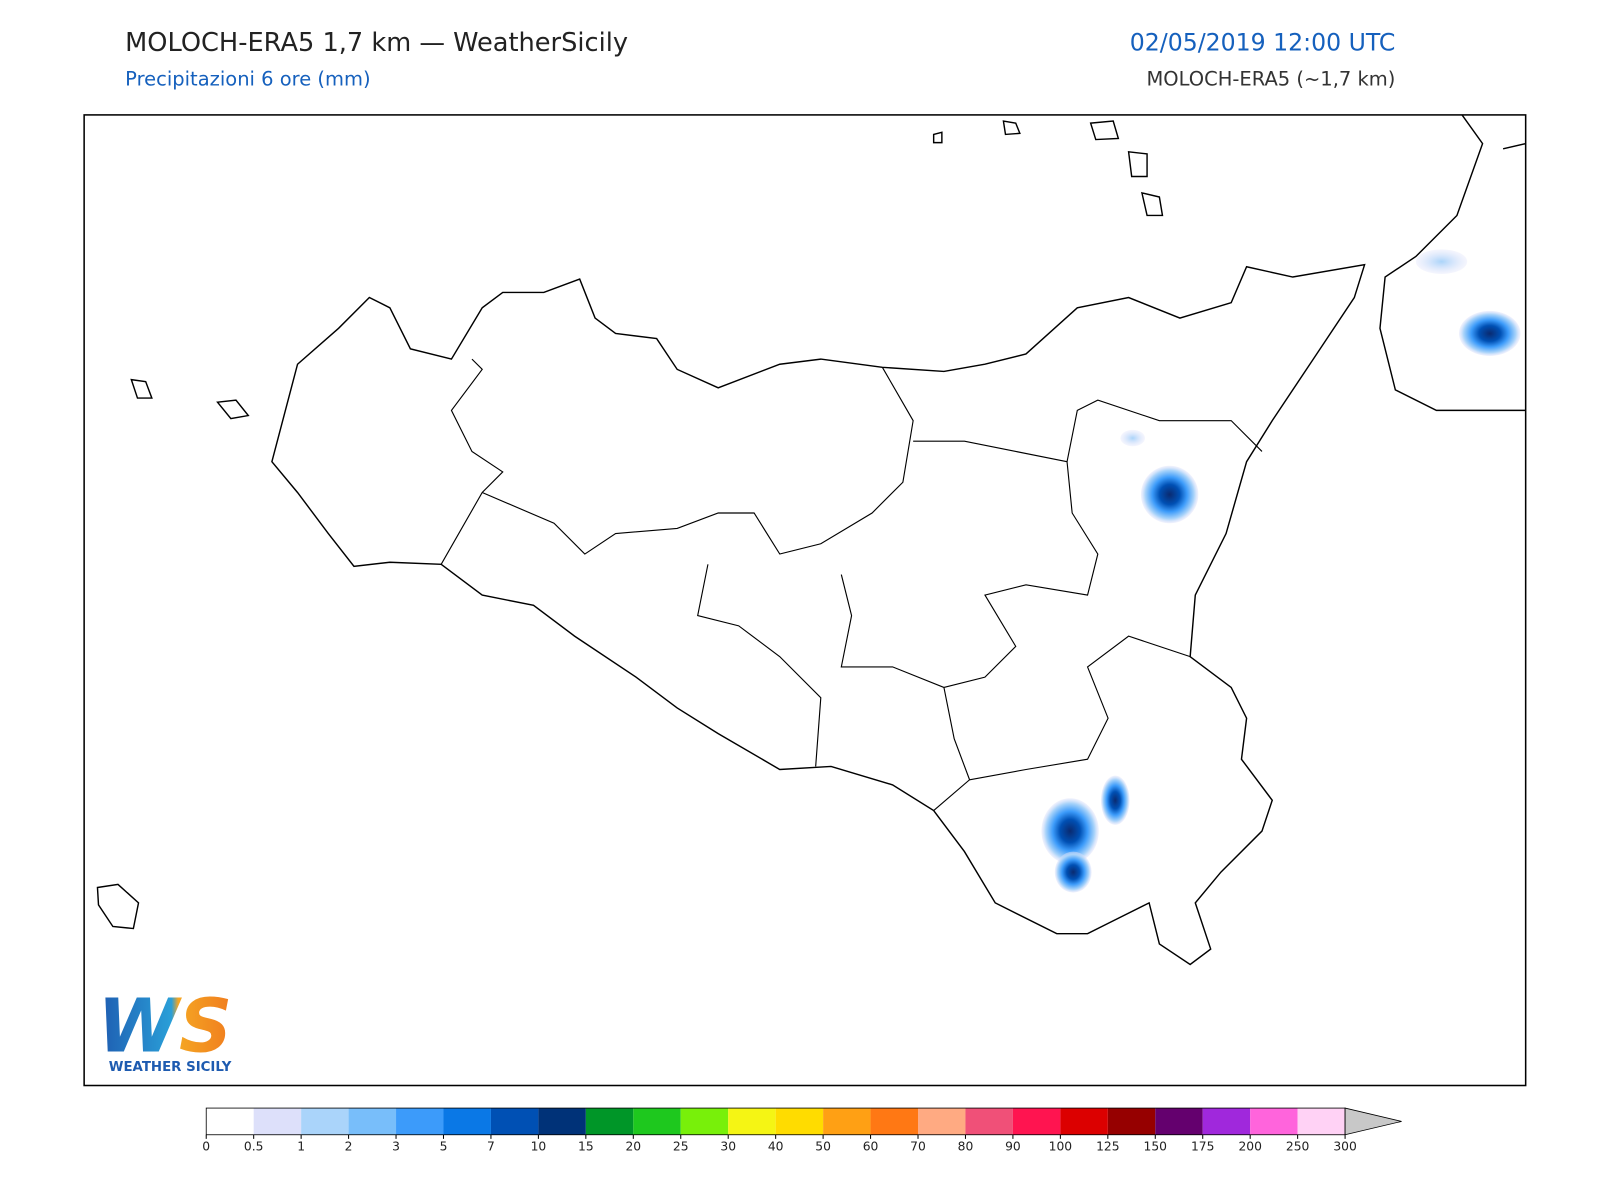 This screenshot has height=1200, width=1600. I want to click on colorbar-tick-label: 0, so click(206, 1147).